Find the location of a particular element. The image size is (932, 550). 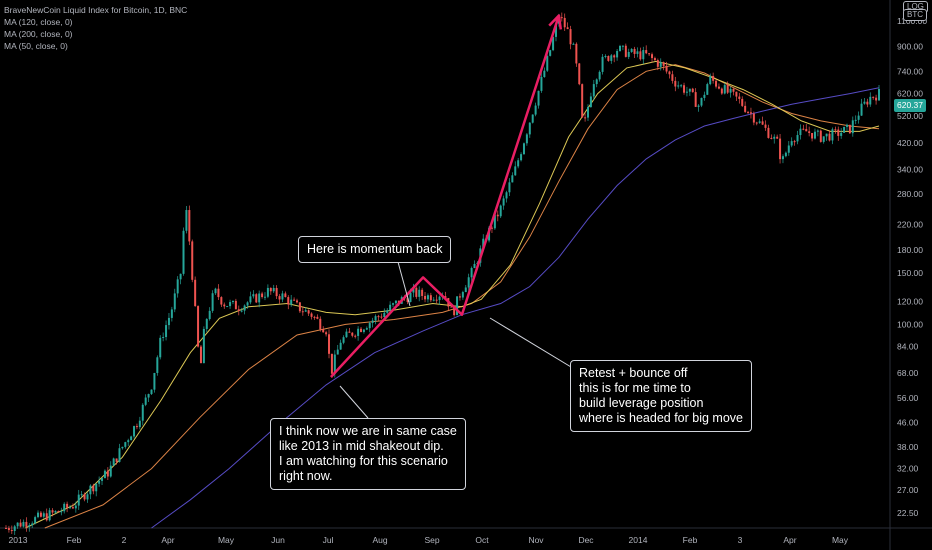

y-tick-label: 120.00 is located at coordinates (910, 301).